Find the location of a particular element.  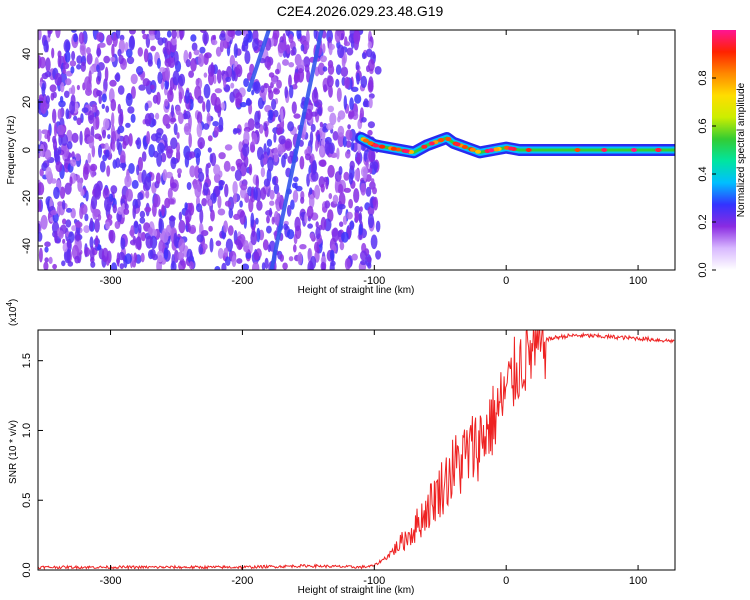

y-tick-label: 40 is located at coordinates (27, 54).